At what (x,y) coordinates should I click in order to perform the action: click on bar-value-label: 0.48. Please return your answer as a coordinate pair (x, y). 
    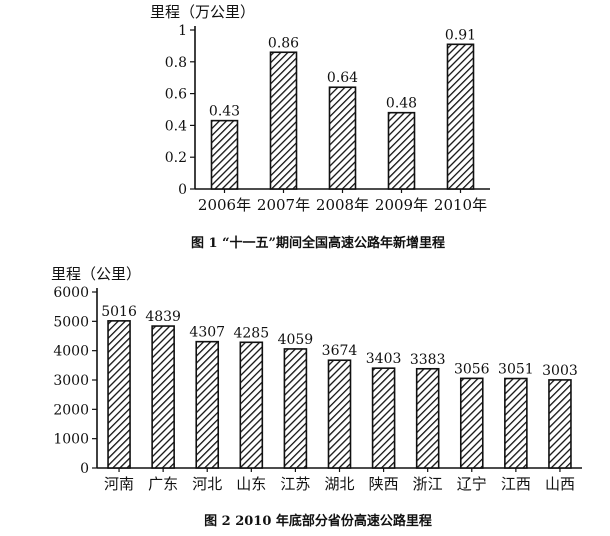
    Looking at the image, I should click on (401, 104).